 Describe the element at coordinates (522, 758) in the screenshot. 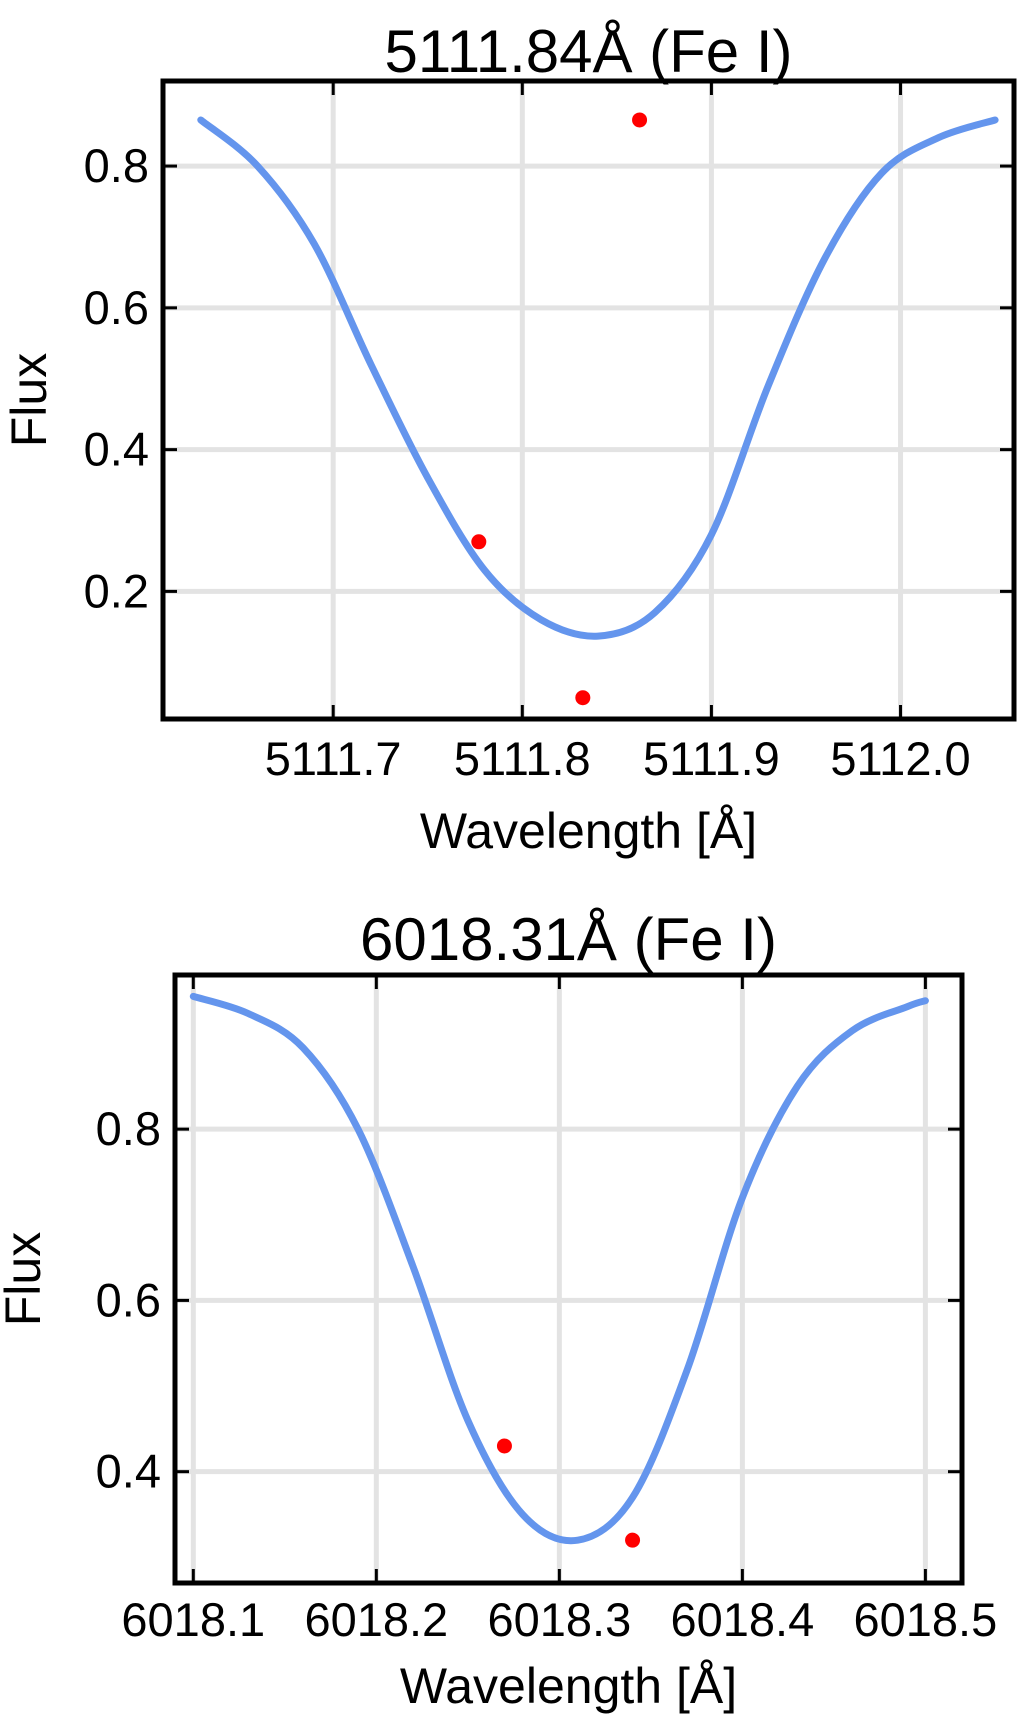

I see `x-tick-label: 5111.8` at that location.